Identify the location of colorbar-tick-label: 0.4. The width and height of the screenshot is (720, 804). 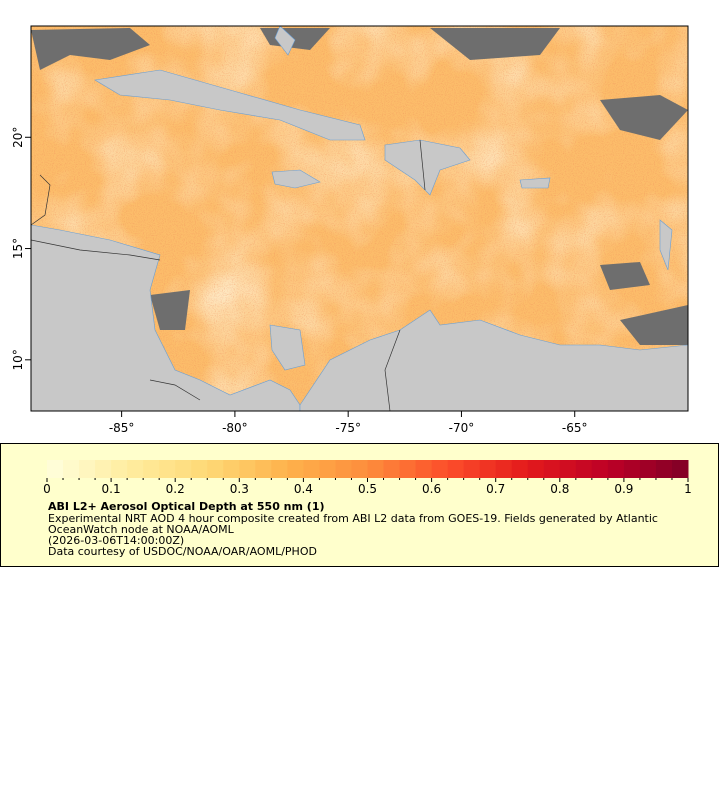
(303, 489).